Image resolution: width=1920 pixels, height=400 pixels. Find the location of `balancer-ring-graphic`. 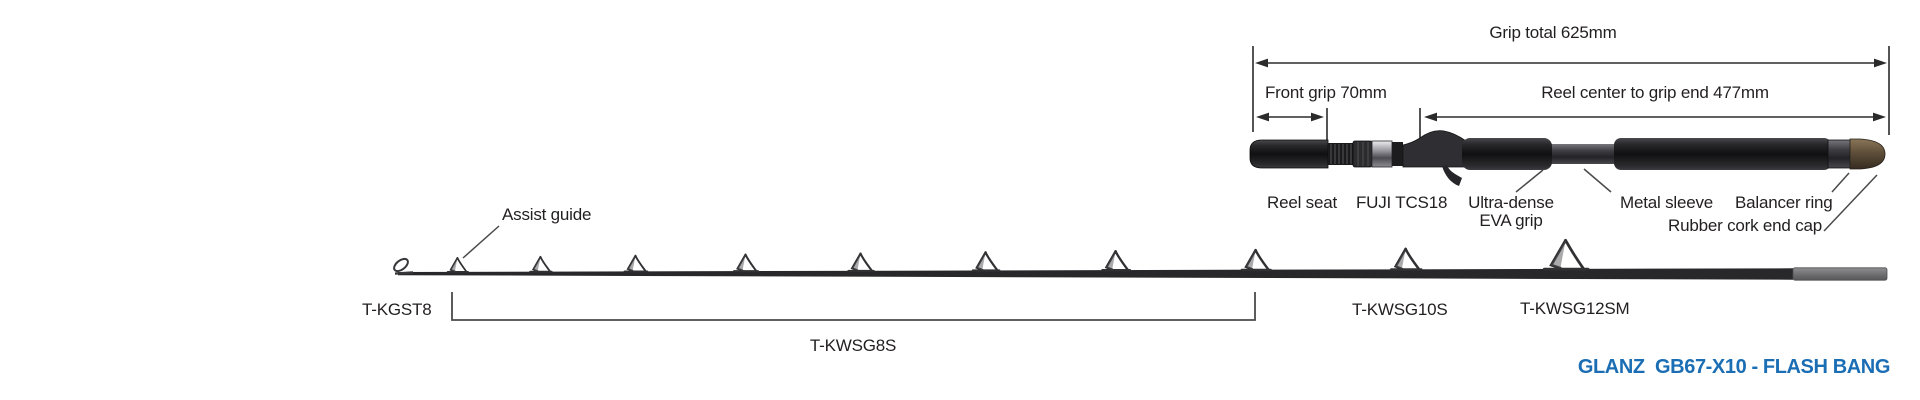

balancer-ring-graphic is located at coordinates (1840, 154).